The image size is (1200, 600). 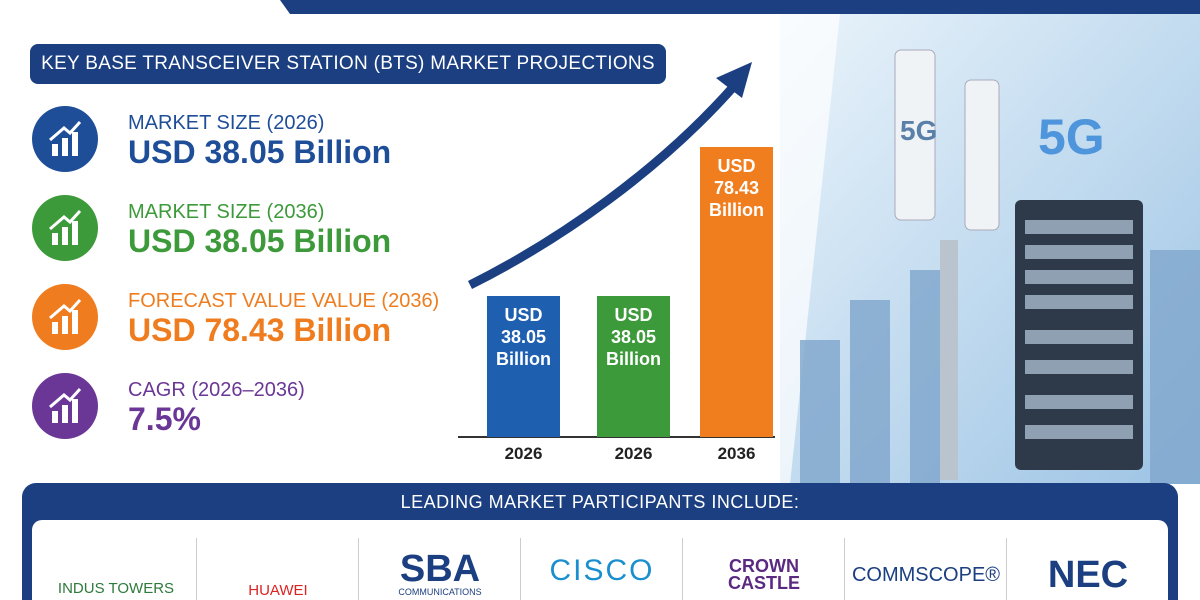 I want to click on logo-name: SBA, so click(x=440, y=569).